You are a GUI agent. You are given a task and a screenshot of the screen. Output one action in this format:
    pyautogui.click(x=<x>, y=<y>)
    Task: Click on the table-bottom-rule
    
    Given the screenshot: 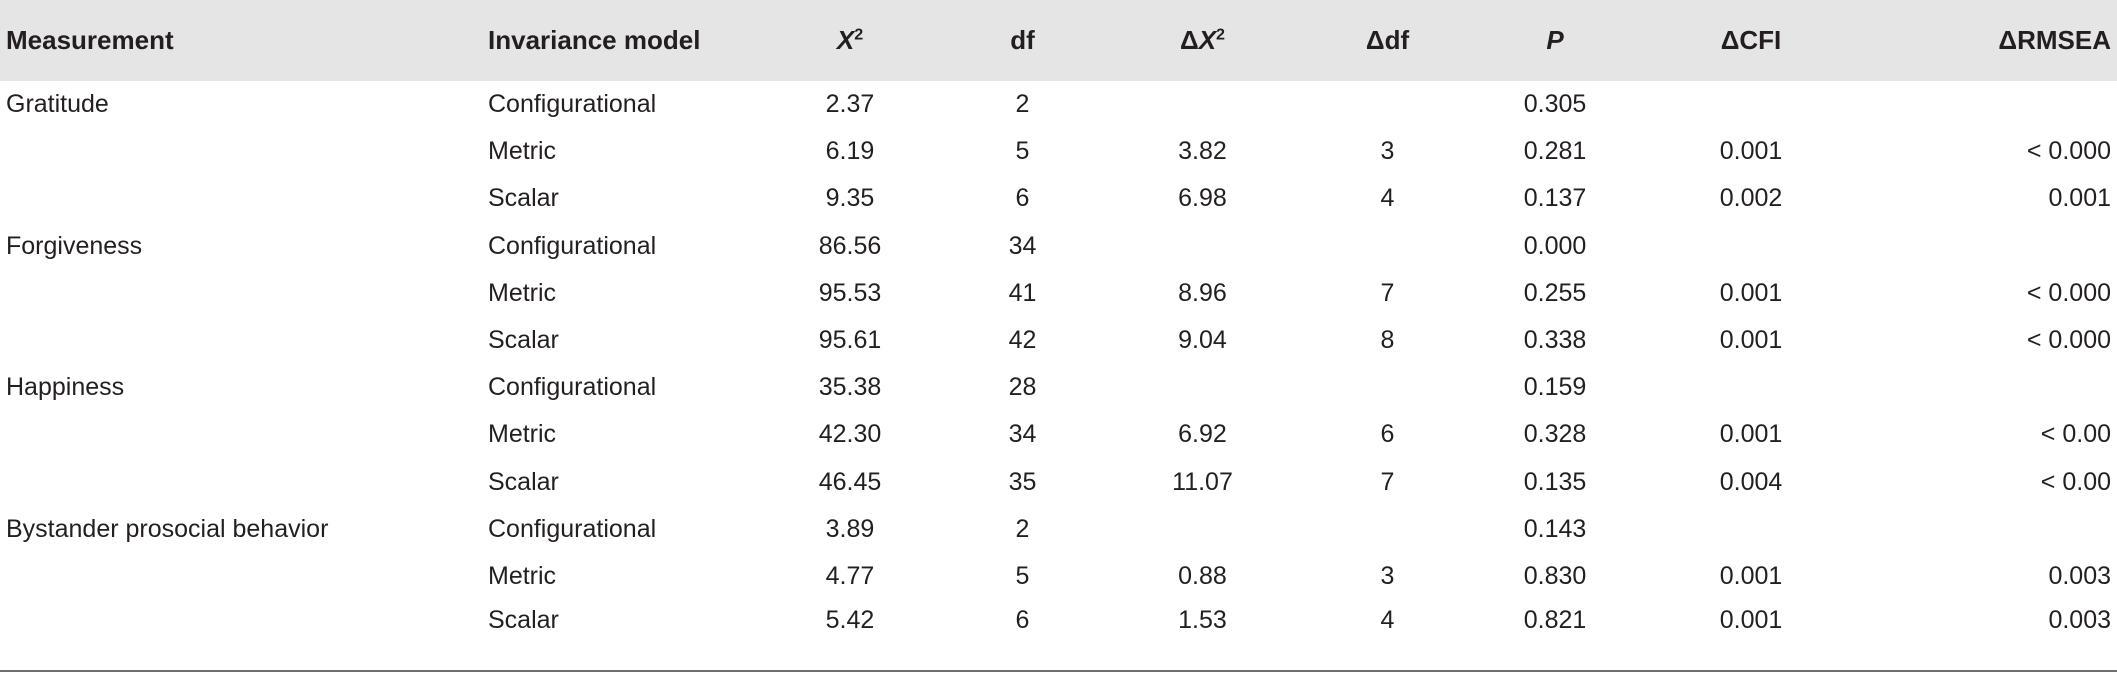 What is the action you would take?
    pyautogui.click(x=1058, y=671)
    